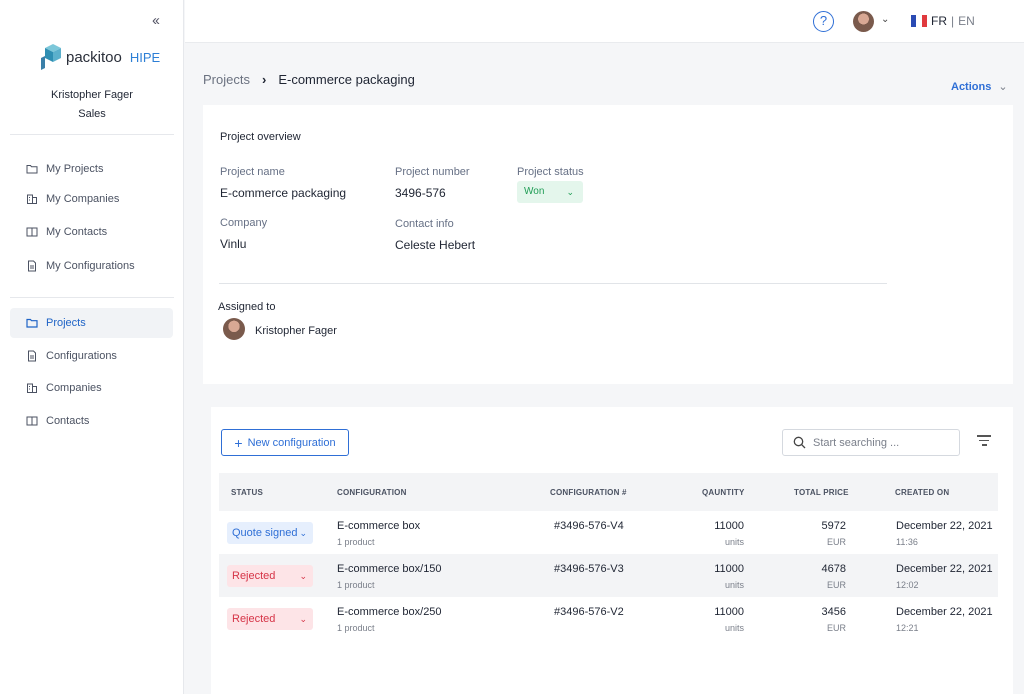 This screenshot has height=694, width=1024. I want to click on column-total-price: TOTAL PRICE, so click(821, 492).